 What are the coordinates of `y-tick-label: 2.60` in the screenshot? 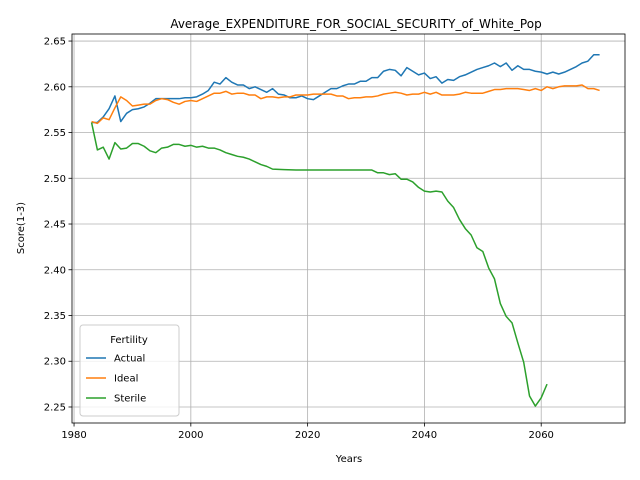 It's located at (55, 87).